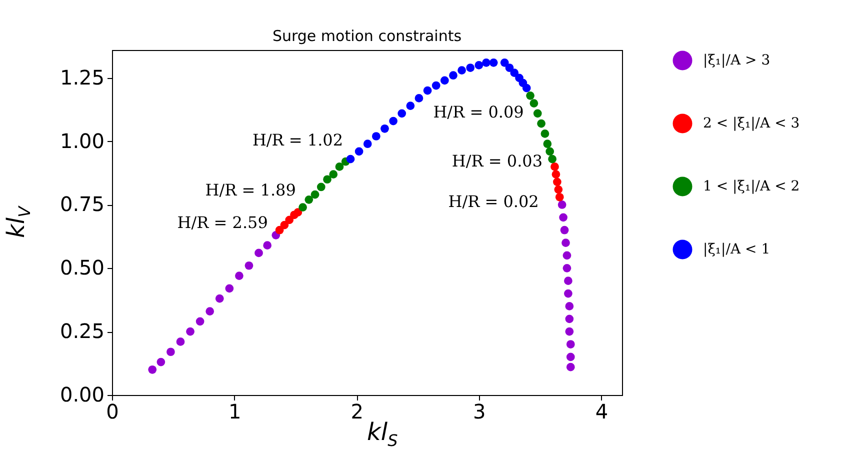 The image size is (841, 459). I want to click on y-tick-label: 0.00, so click(82, 394).